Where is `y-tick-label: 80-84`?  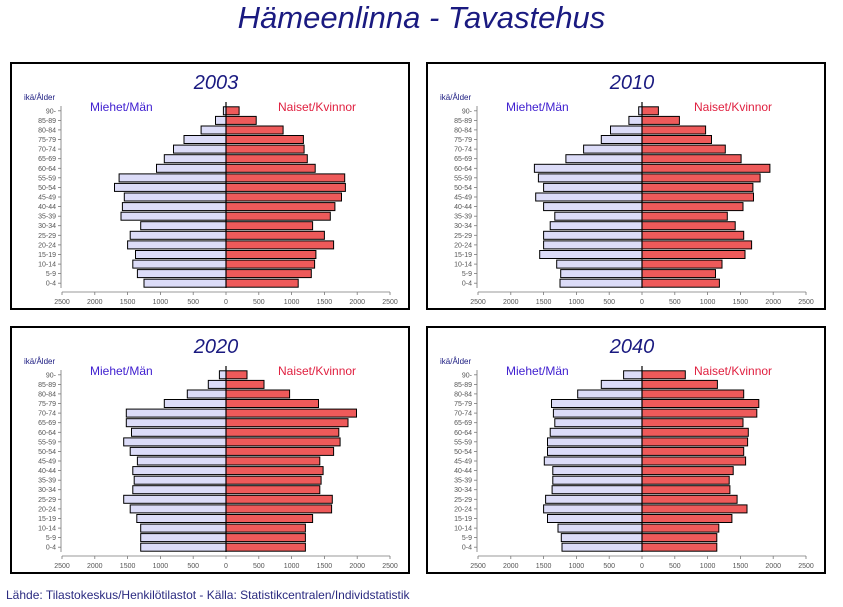
y-tick-label: 80-84 is located at coordinates (463, 394).